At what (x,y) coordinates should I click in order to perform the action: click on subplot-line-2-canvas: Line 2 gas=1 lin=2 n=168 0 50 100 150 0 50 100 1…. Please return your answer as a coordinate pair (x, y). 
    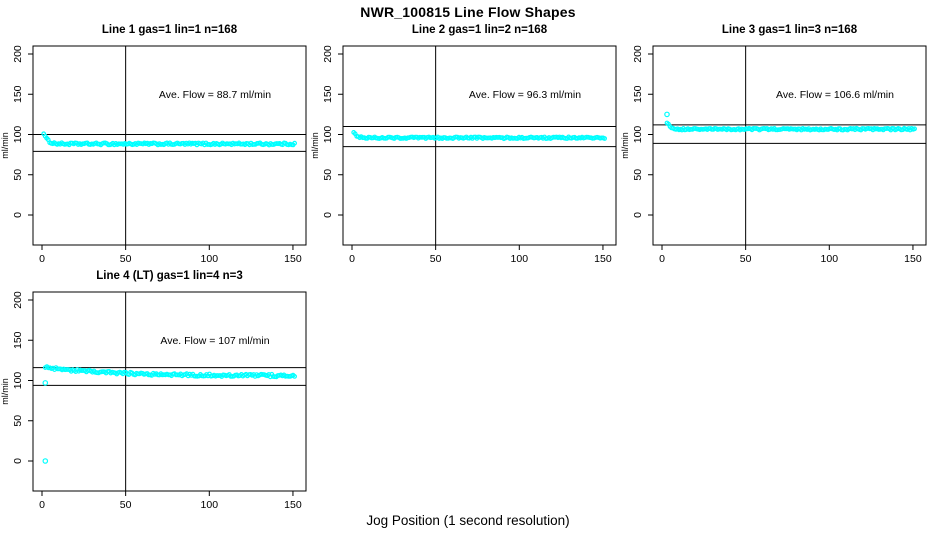
    Looking at the image, I should click on (463, 144).